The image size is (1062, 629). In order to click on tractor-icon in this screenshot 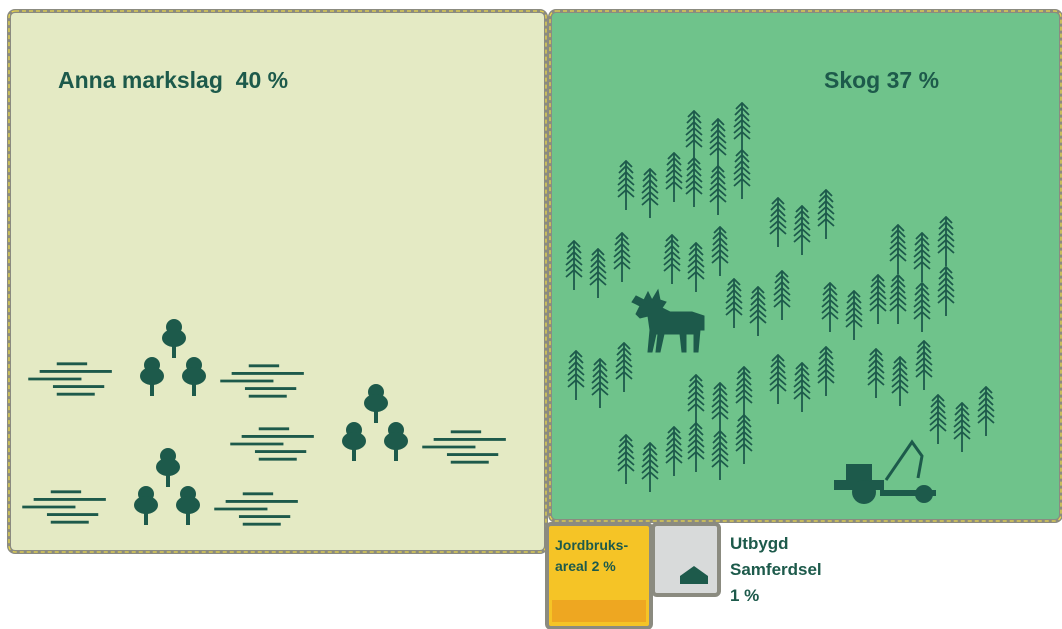, I will do `click(885, 471)`.